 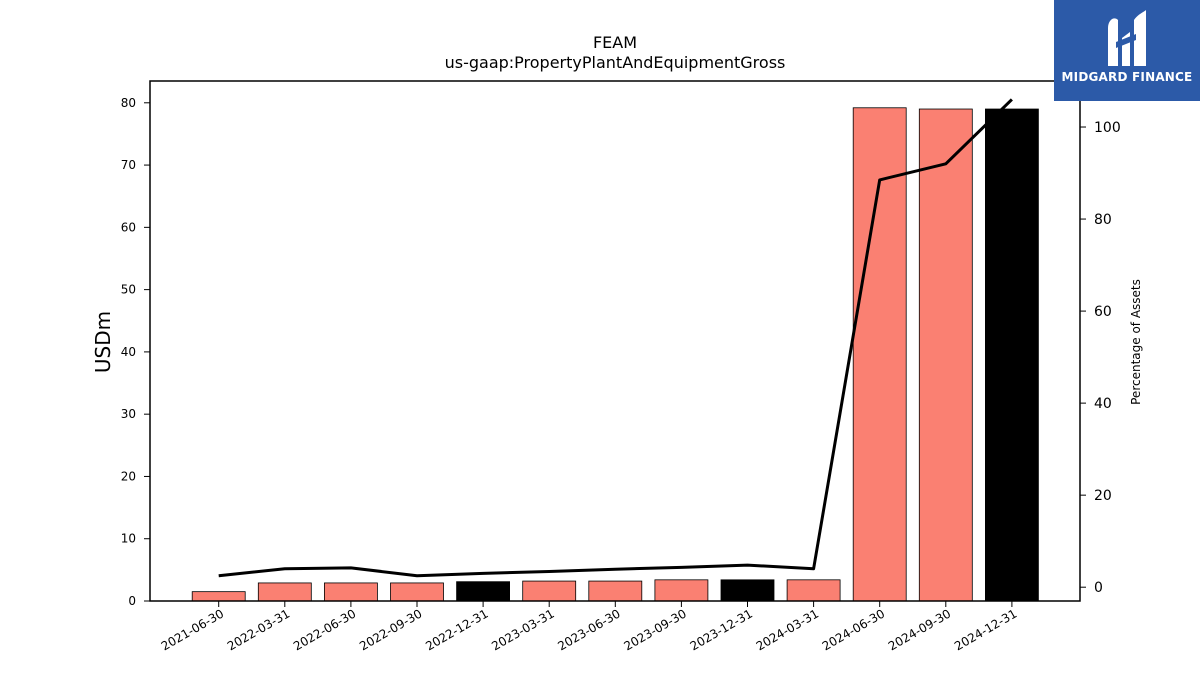 I want to click on x-tick-label: 2022-12-31, so click(x=456, y=629).